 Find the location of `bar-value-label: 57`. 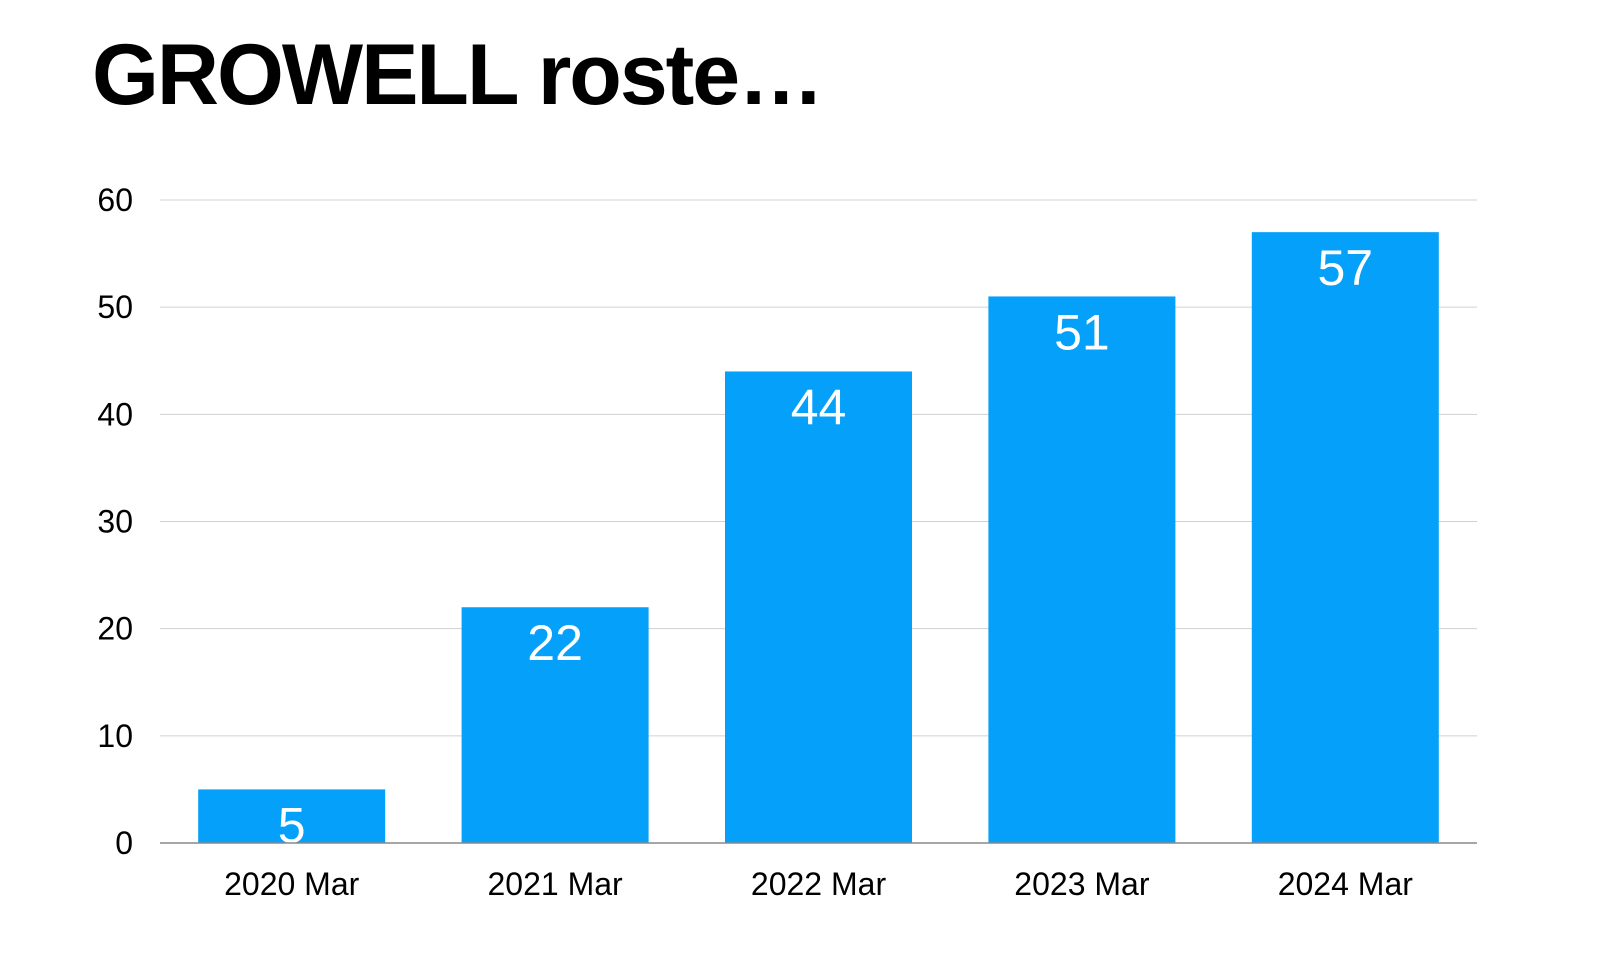

bar-value-label: 57 is located at coordinates (1345, 268).